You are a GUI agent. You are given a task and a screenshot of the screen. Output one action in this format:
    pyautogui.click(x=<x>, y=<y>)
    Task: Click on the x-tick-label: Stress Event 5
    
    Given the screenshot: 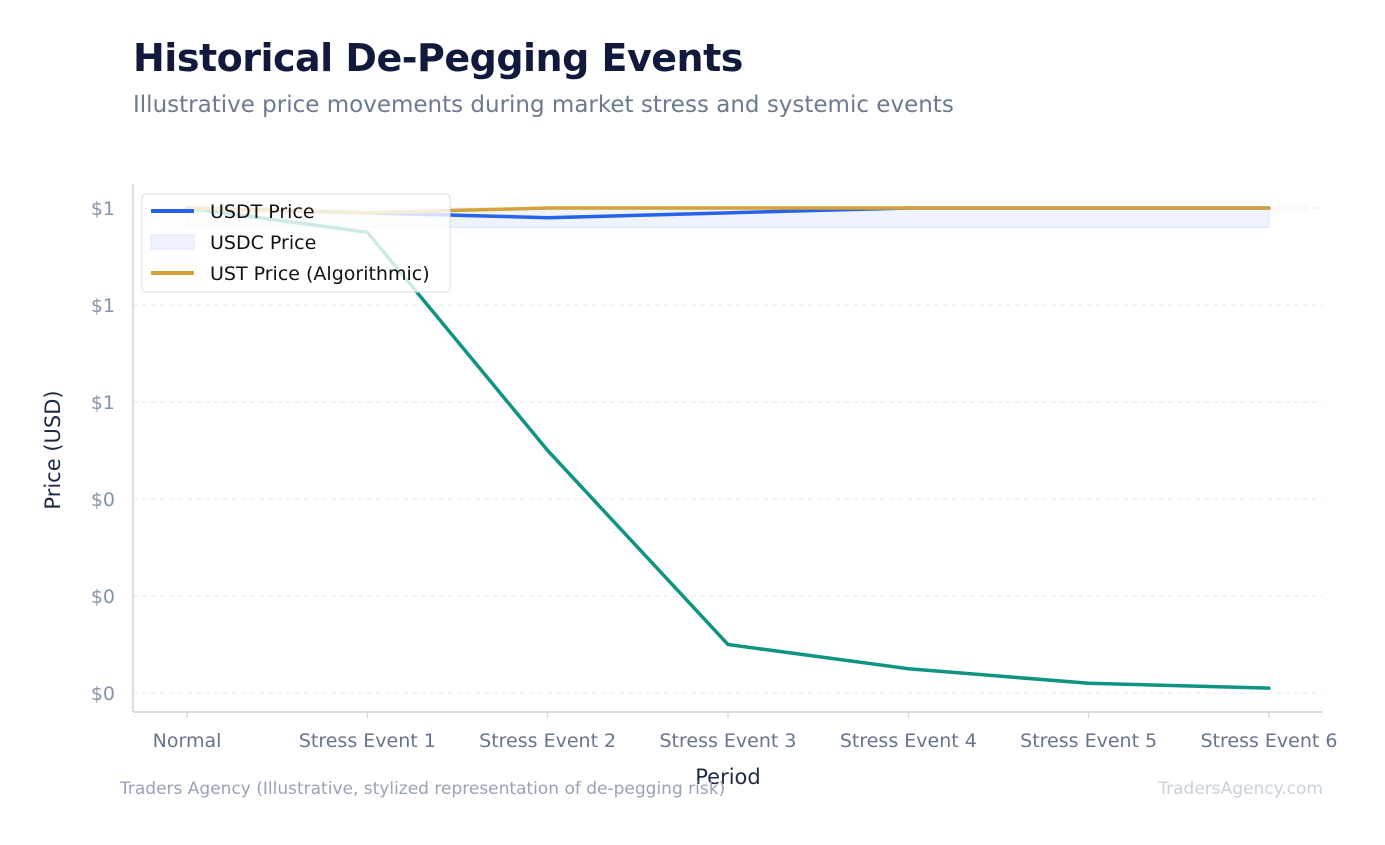 What is the action you would take?
    pyautogui.click(x=1088, y=741)
    